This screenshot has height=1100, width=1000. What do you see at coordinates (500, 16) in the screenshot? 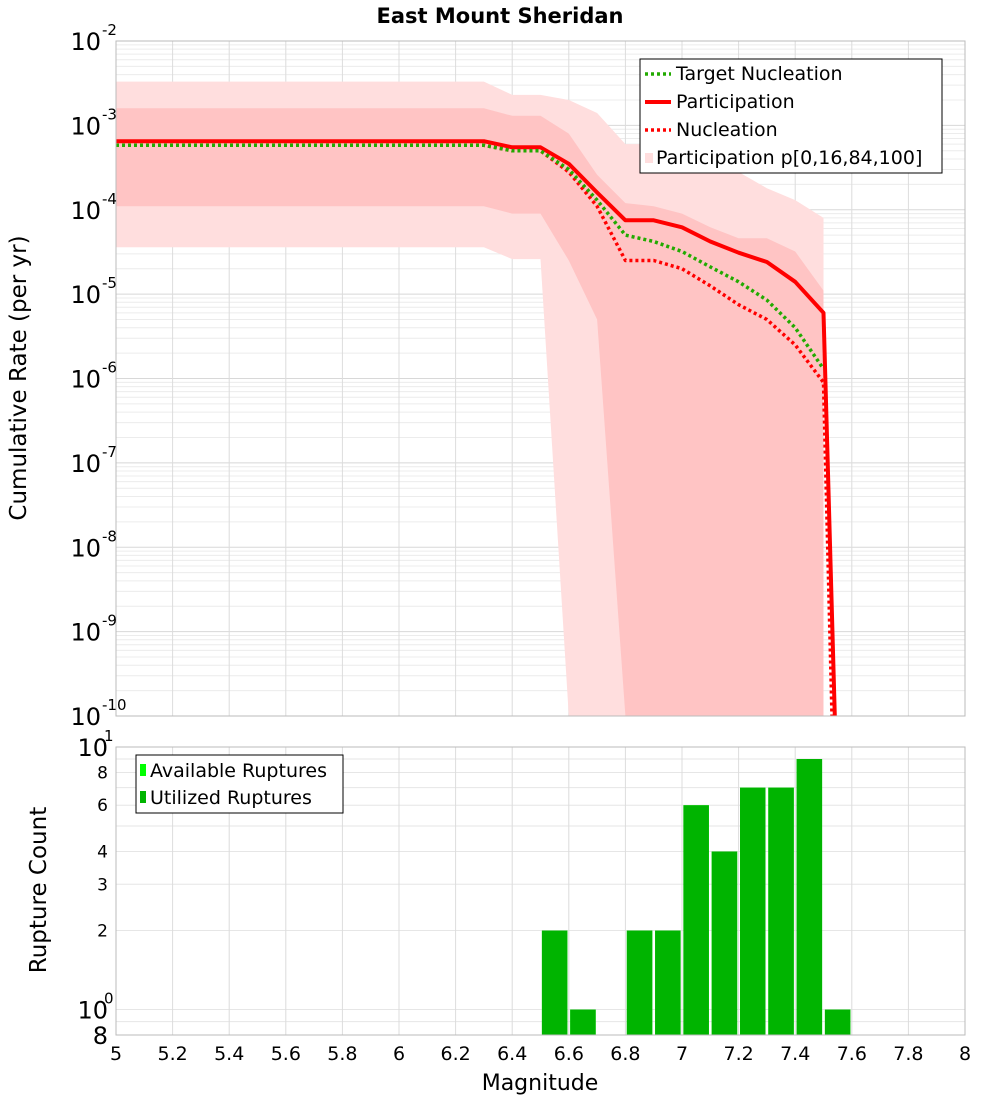
I see `chart-title: East Mount Sheridan` at bounding box center [500, 16].